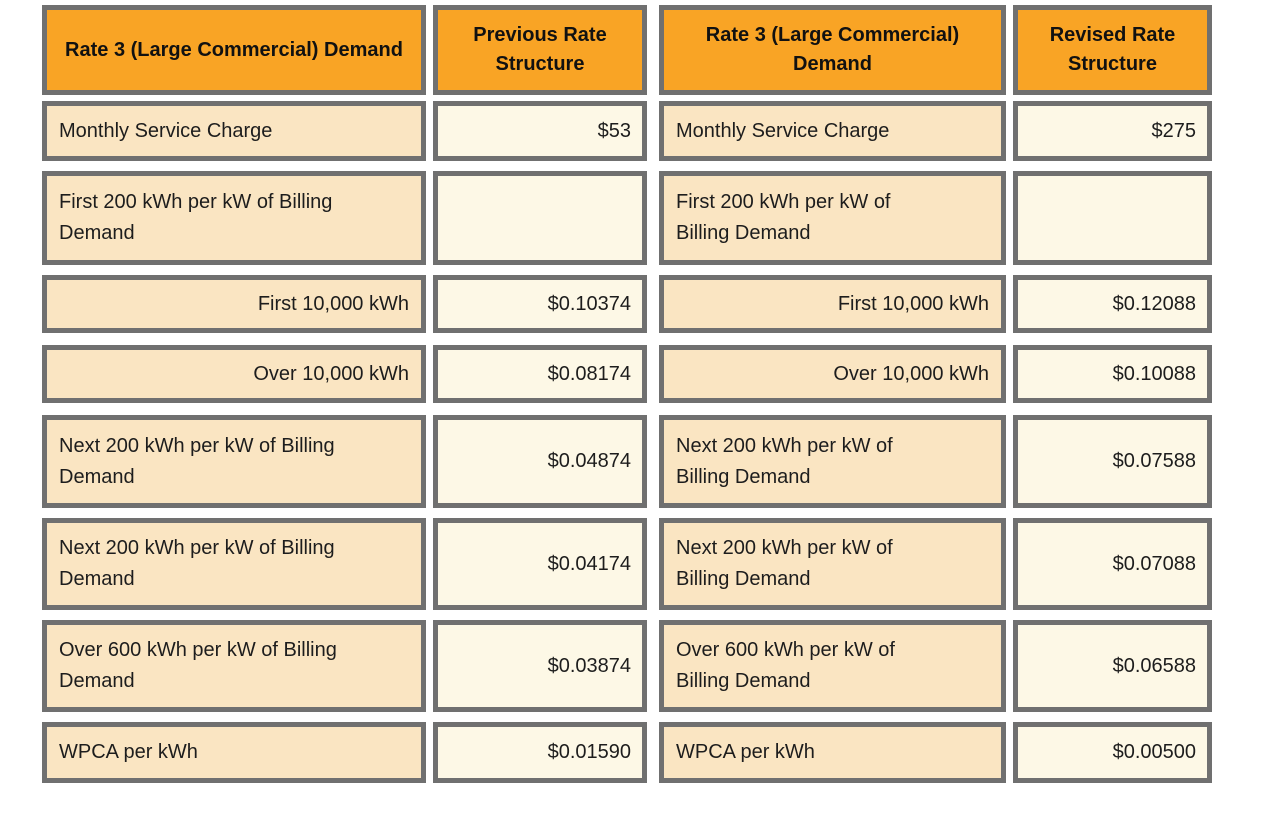 This screenshot has width=1268, height=833. I want to click on prev-value-cell: $53, so click(540, 131).